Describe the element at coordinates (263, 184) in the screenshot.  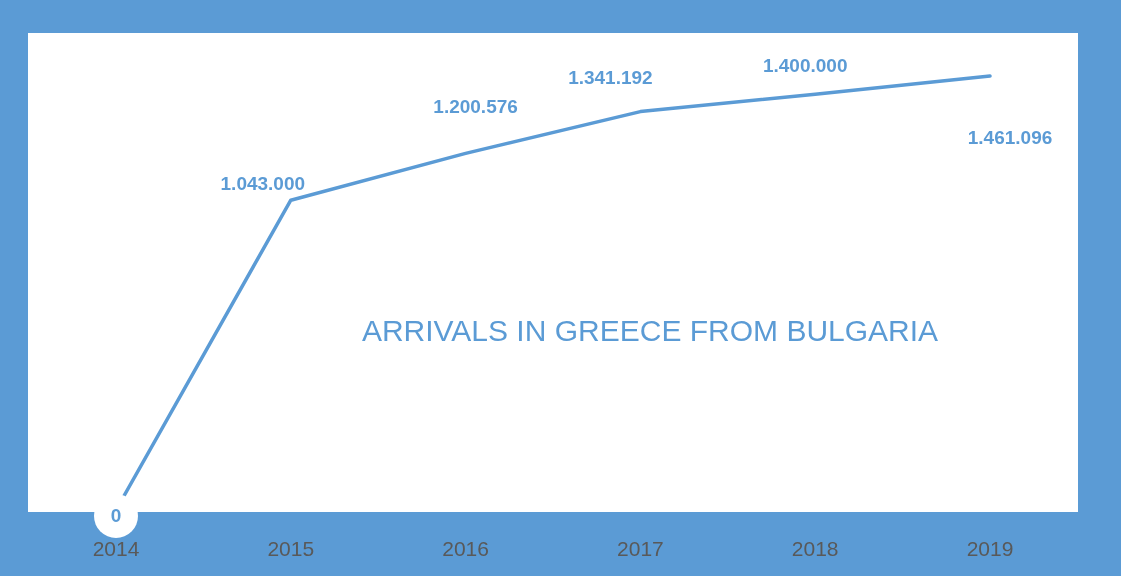
I see `data-label: 1.043.000` at that location.